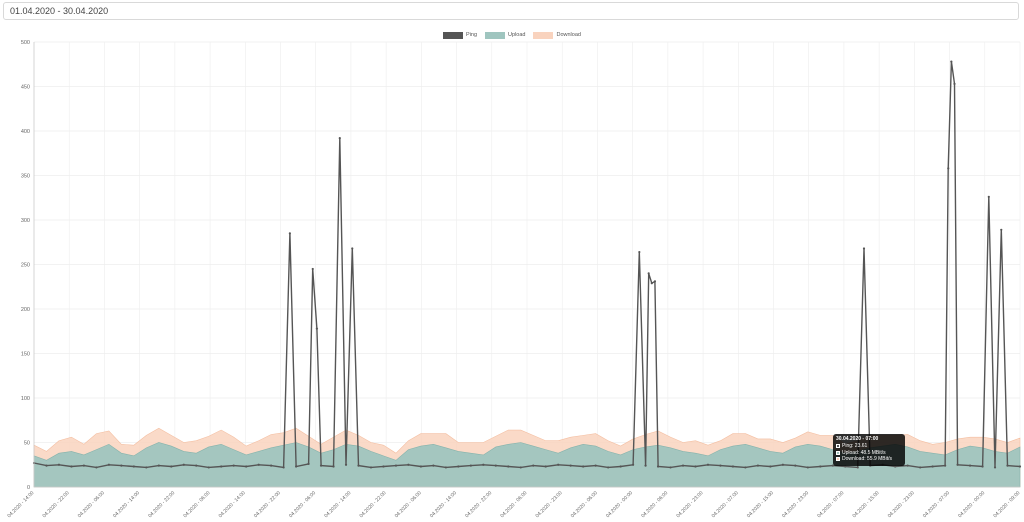 This screenshot has width=1024, height=522. What do you see at coordinates (25, 266) in the screenshot?
I see `y-tick-label: 250` at bounding box center [25, 266].